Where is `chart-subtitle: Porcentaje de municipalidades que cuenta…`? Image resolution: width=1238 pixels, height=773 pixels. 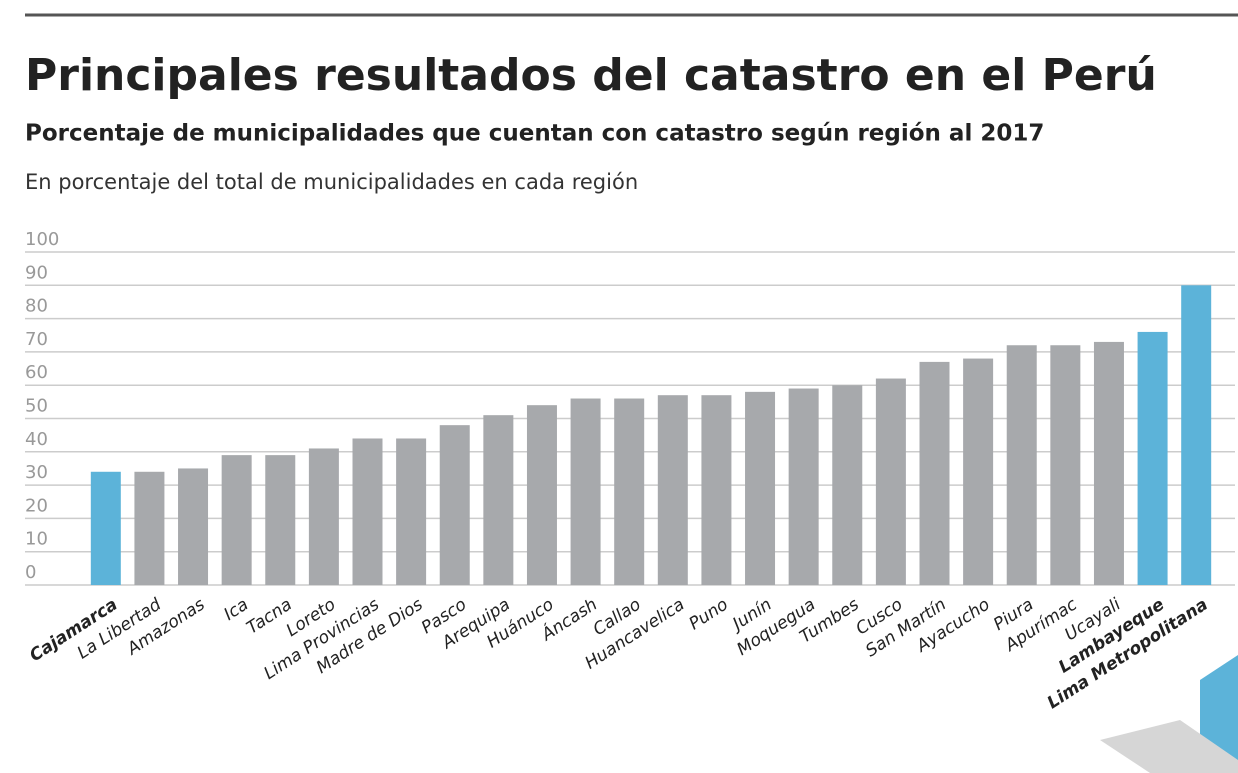
chart-subtitle: Porcentaje de municipalidades que cuenta… is located at coordinates (534, 134).